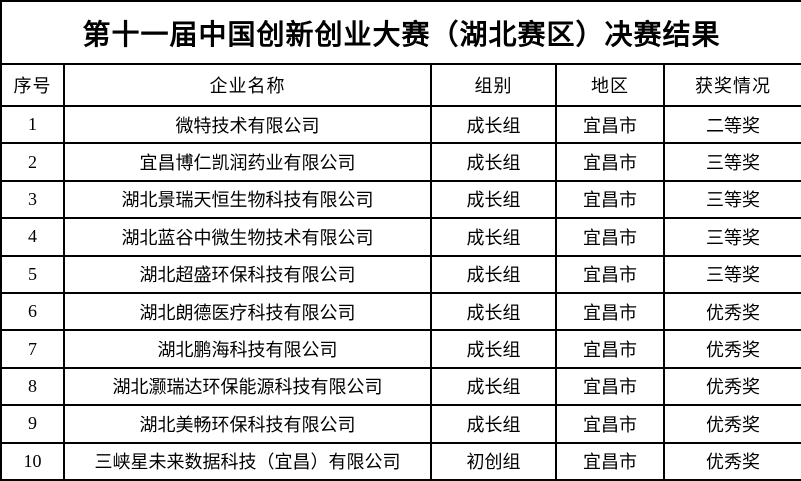 The height and width of the screenshot is (481, 801). Describe the element at coordinates (247, 386) in the screenshot. I see `company-name-cell: 湖北灏瑞达环保能源科技有限公司` at that location.